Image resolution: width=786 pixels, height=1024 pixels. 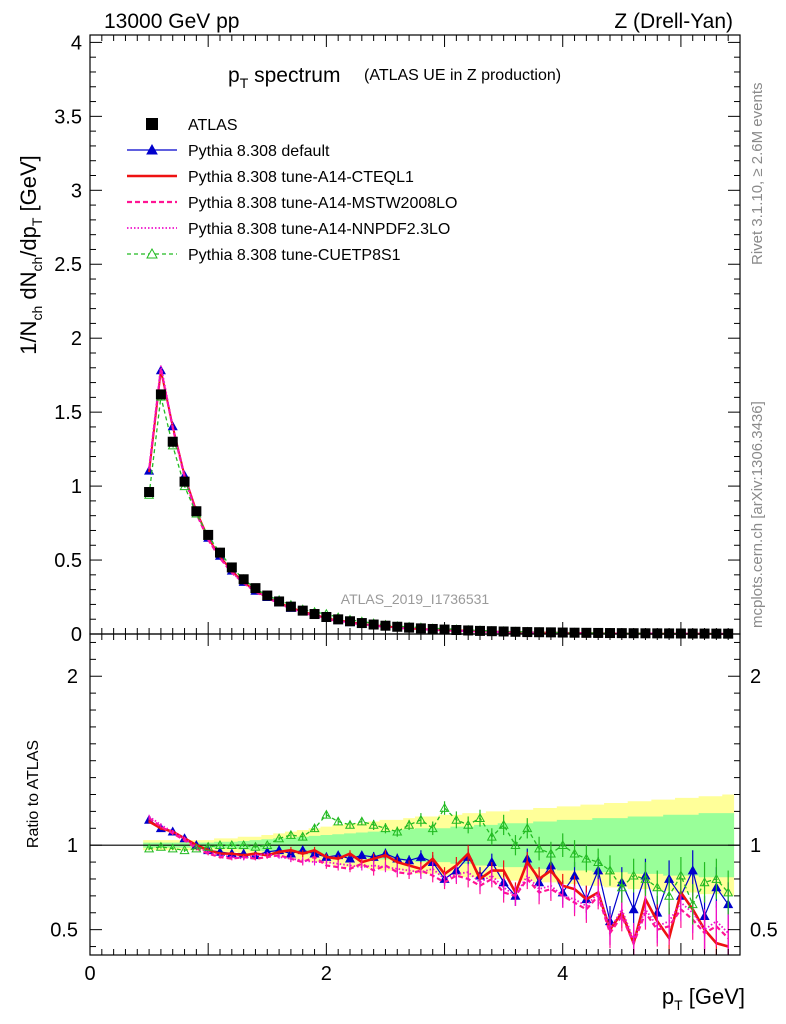 What do you see at coordinates (673, 21) in the screenshot?
I see `header-right: Z (Drell-Yan)` at bounding box center [673, 21].